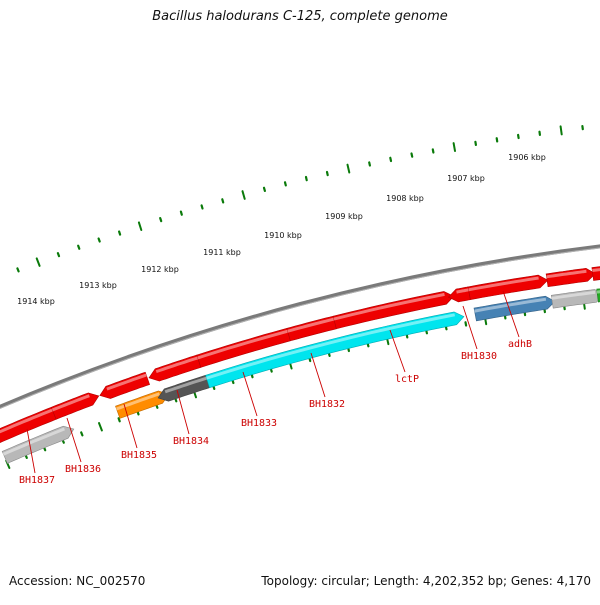 Image resolution: width=600 pixels, height=605 pixels. I want to click on leader-bh1833, so click(250, 394).